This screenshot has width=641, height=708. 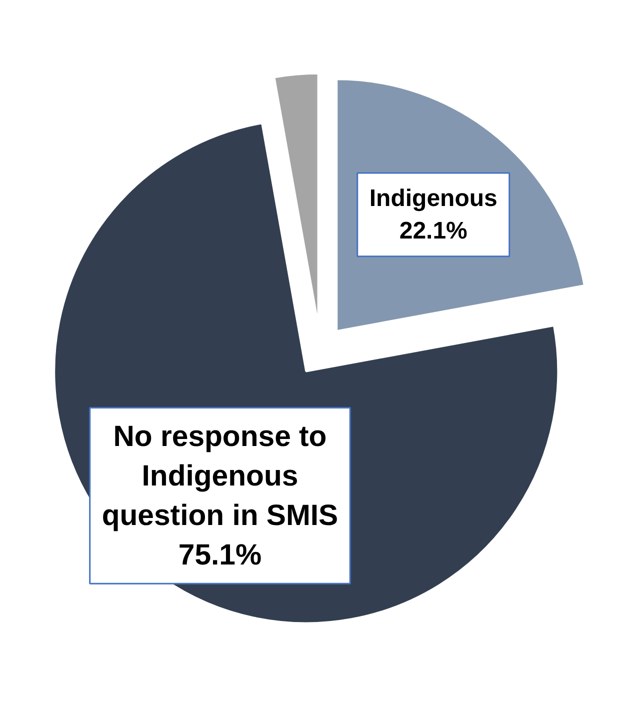 I want to click on data-label: 22.1%, so click(x=433, y=230).